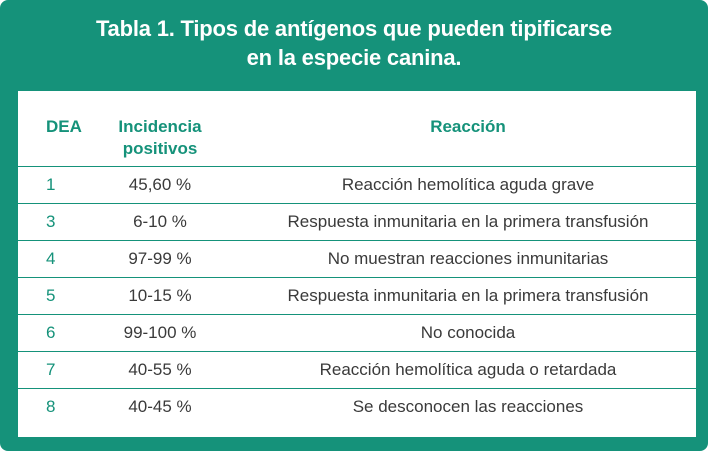 This screenshot has height=451, width=708. I want to click on cell-incidence: 10-15 %, so click(160, 296).